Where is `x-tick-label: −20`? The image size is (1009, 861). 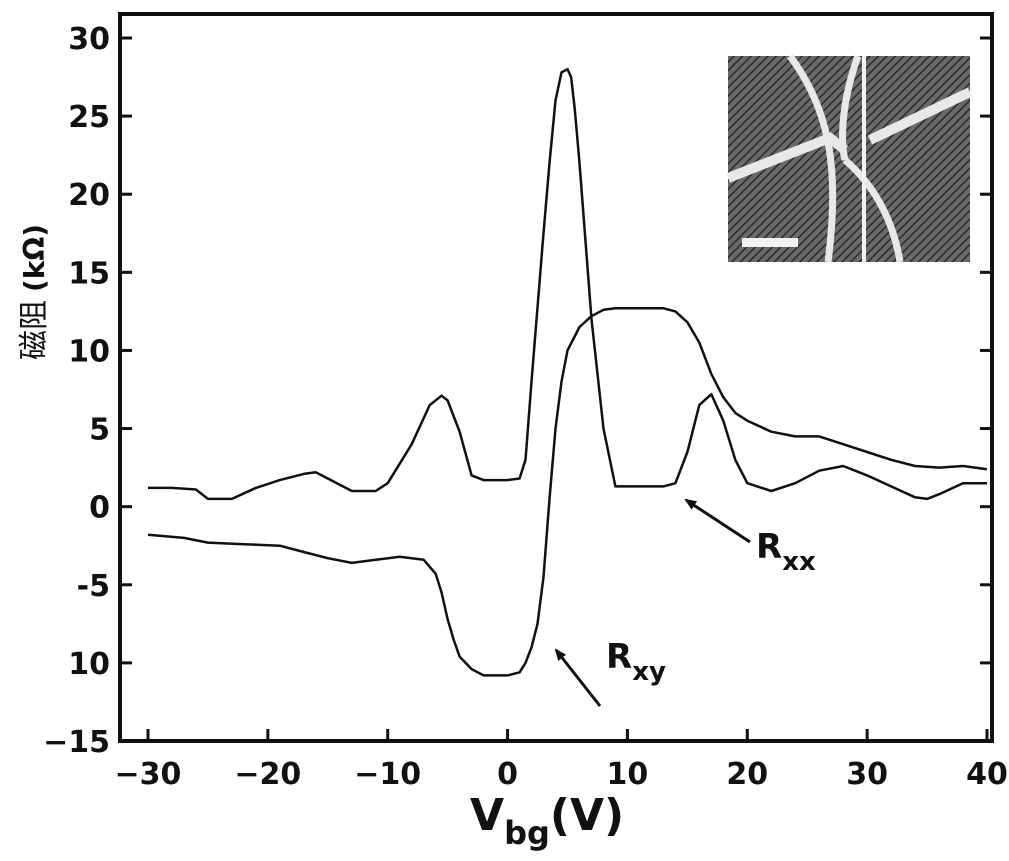
x-tick-label: −20 is located at coordinates (267, 774).